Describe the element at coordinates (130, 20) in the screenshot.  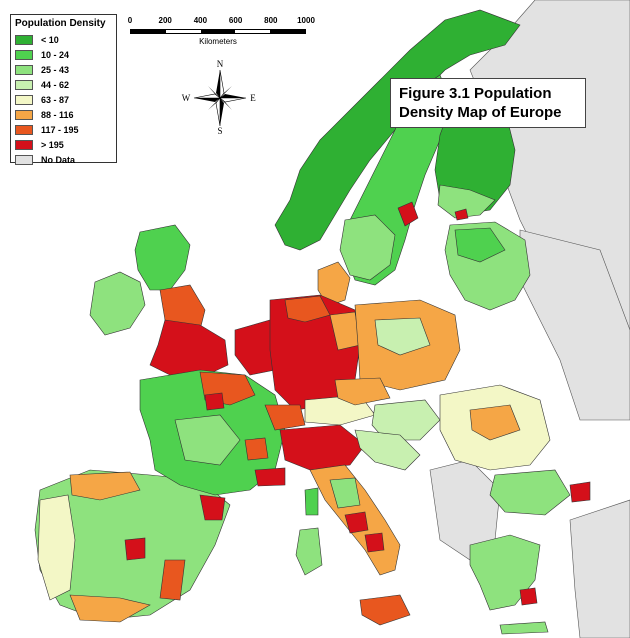
I see `scale-tick-label: 0` at that location.